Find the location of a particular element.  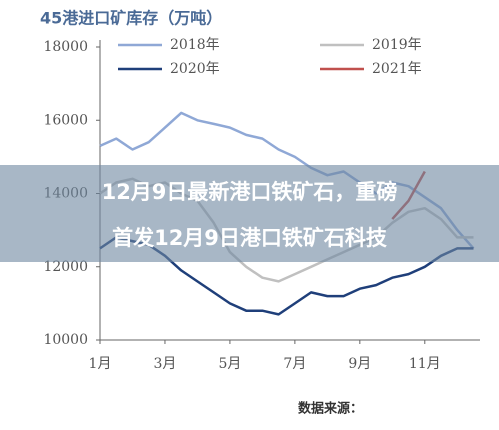

x-tick-label: 5月 is located at coordinates (229, 364).